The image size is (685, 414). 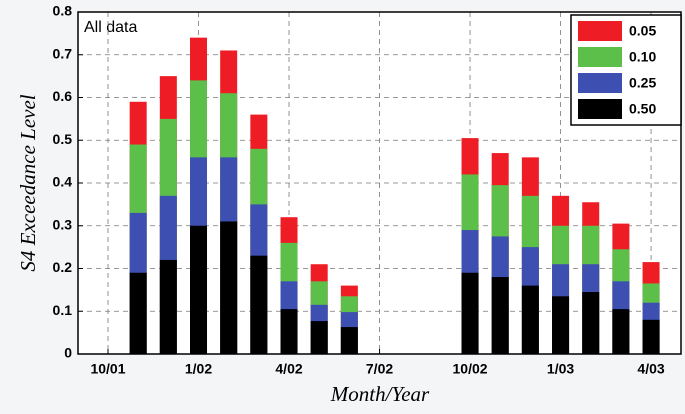 I want to click on x-tick-label: 1/02, so click(x=198, y=369).